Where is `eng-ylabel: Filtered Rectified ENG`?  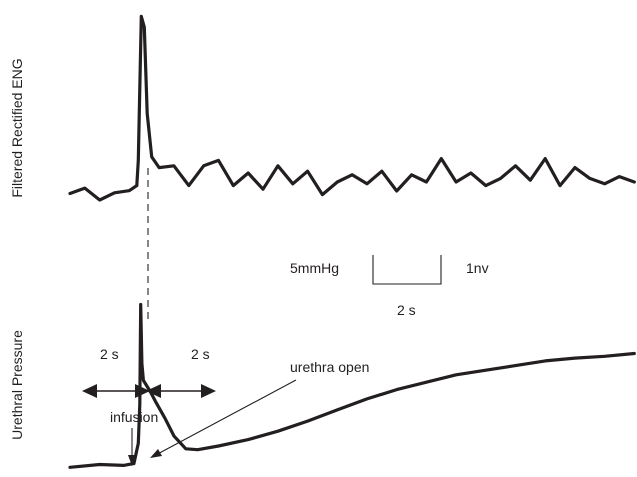
eng-ylabel: Filtered Rectified ENG is located at coordinates (17, 127).